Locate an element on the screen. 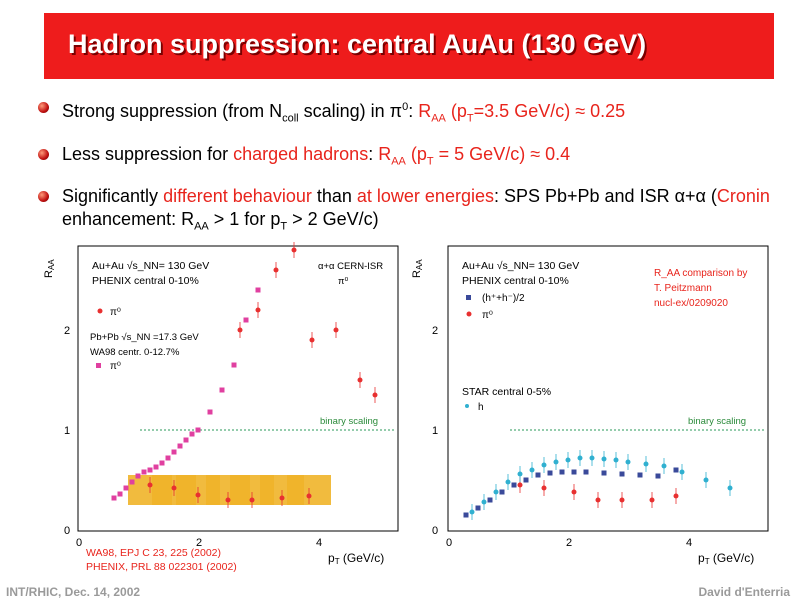 This screenshot has width=800, height=600. right-legend-pi0-marker is located at coordinates (469, 314).